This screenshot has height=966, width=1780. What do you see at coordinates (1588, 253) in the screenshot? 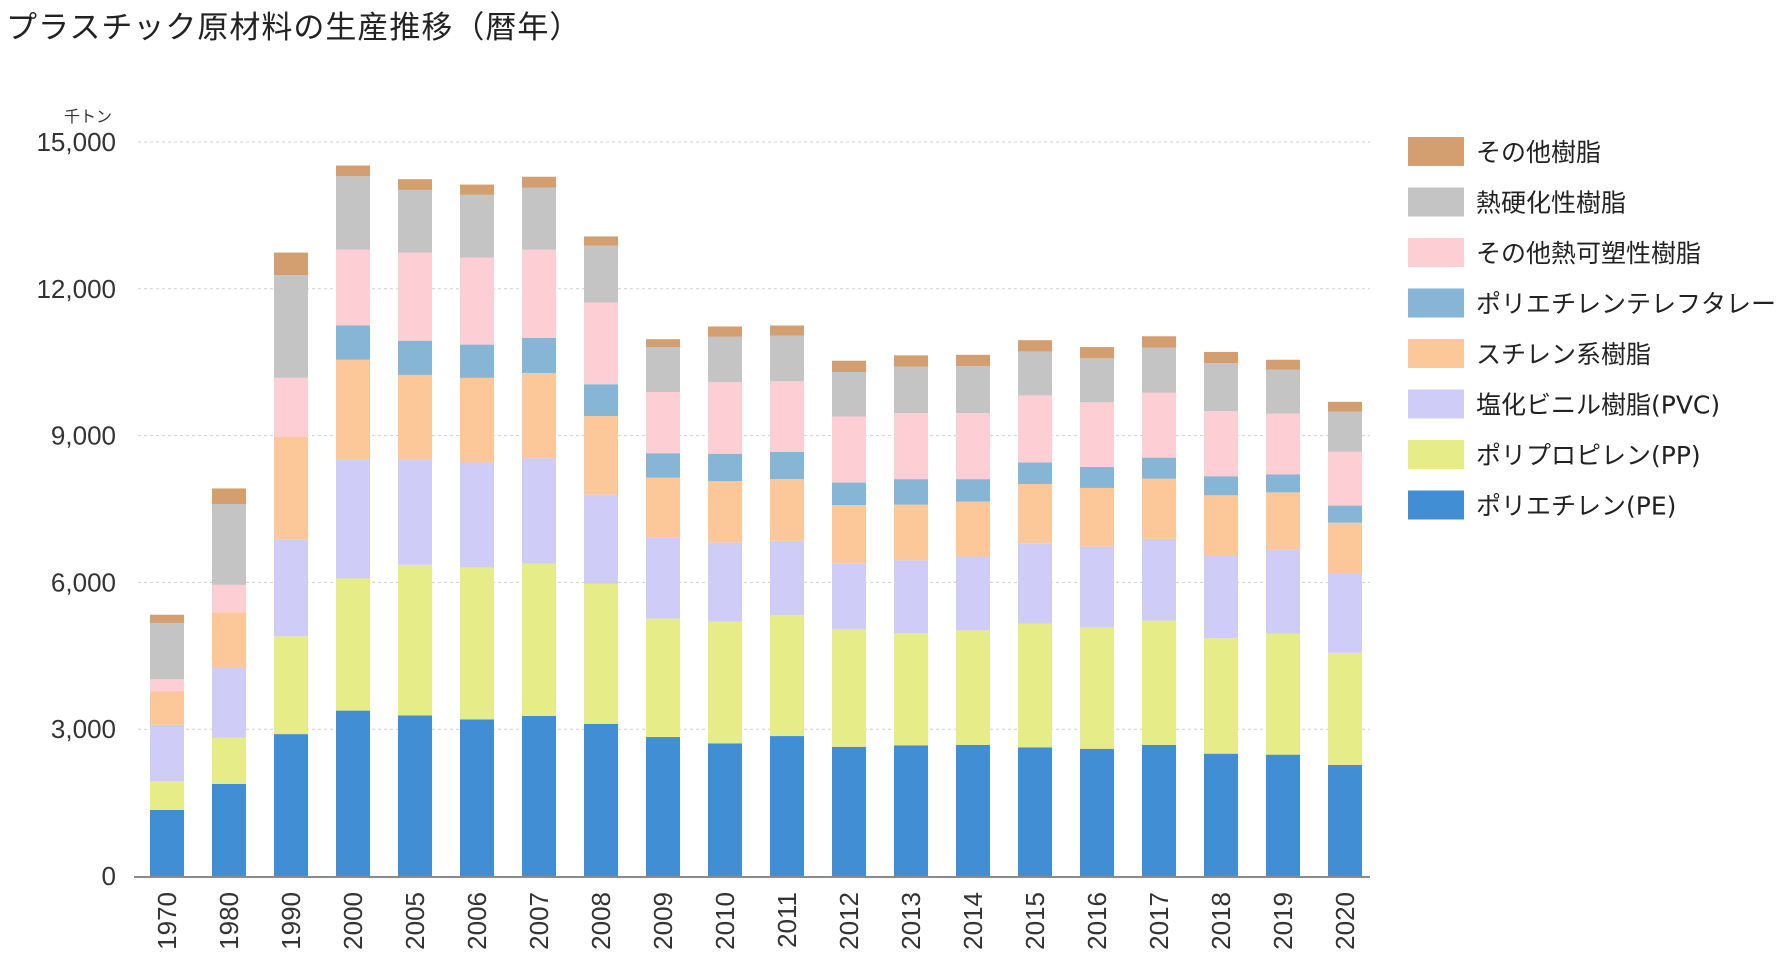
I see `legend-item-label: その他熱可塑性樹脂` at bounding box center [1588, 253].